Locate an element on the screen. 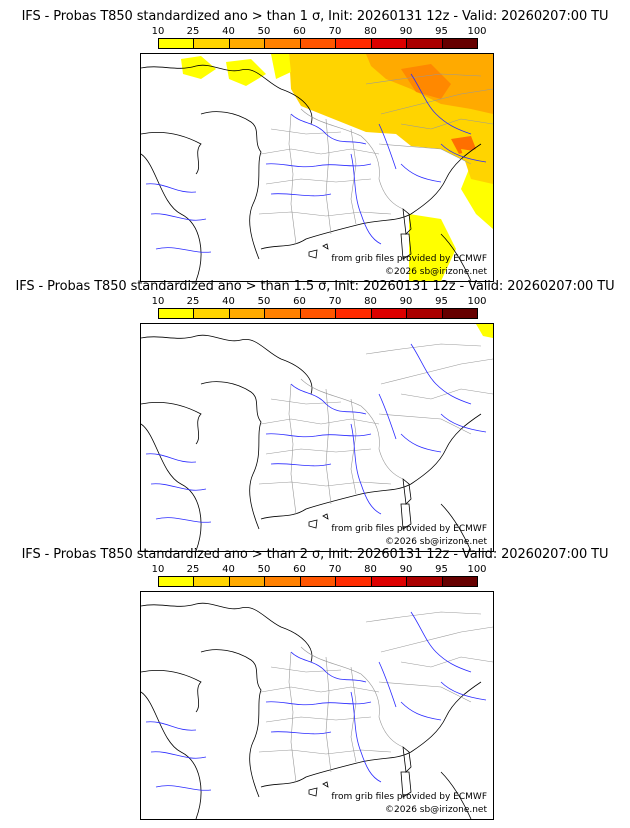  map-graphic is located at coordinates (317, 710).